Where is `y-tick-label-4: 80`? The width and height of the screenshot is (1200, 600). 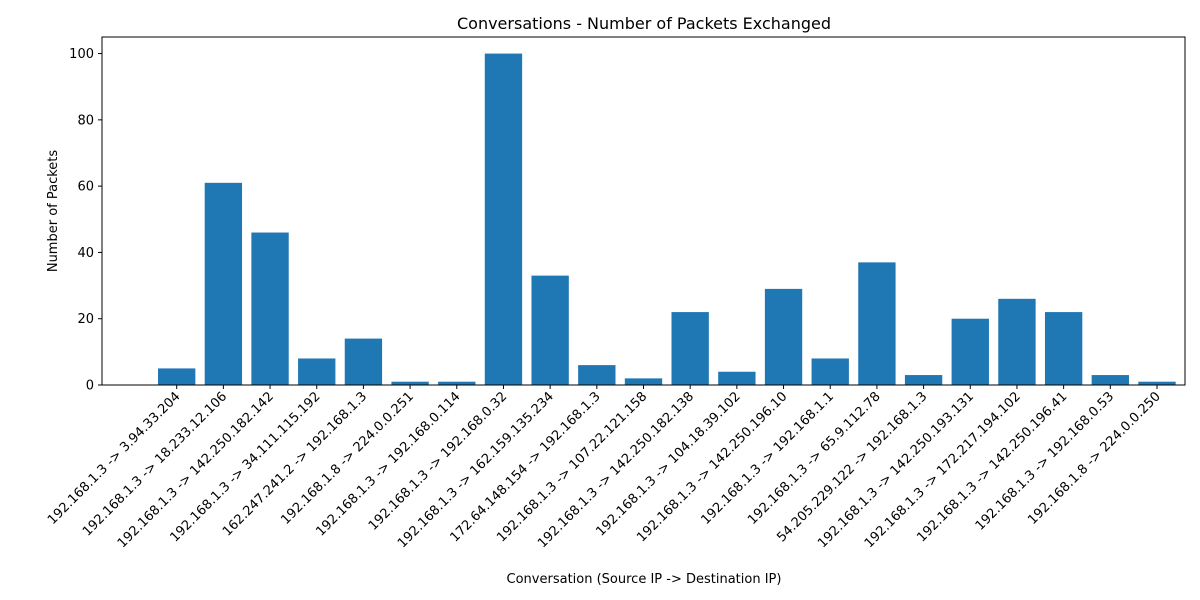
y-tick-label-4: 80 is located at coordinates (85, 120).